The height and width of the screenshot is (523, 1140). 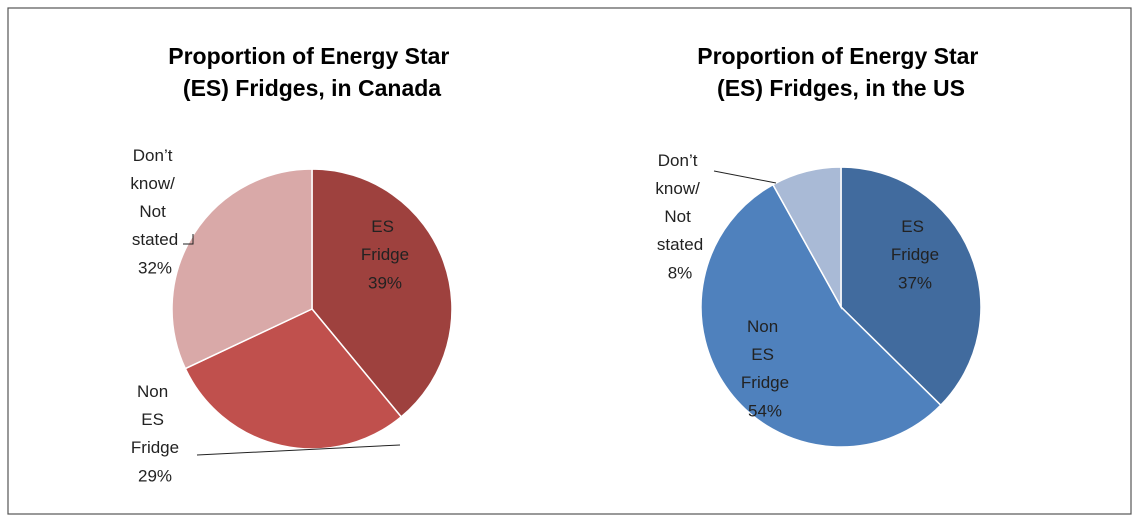 What do you see at coordinates (385, 282) in the screenshot?
I see `value-label: 39%` at bounding box center [385, 282].